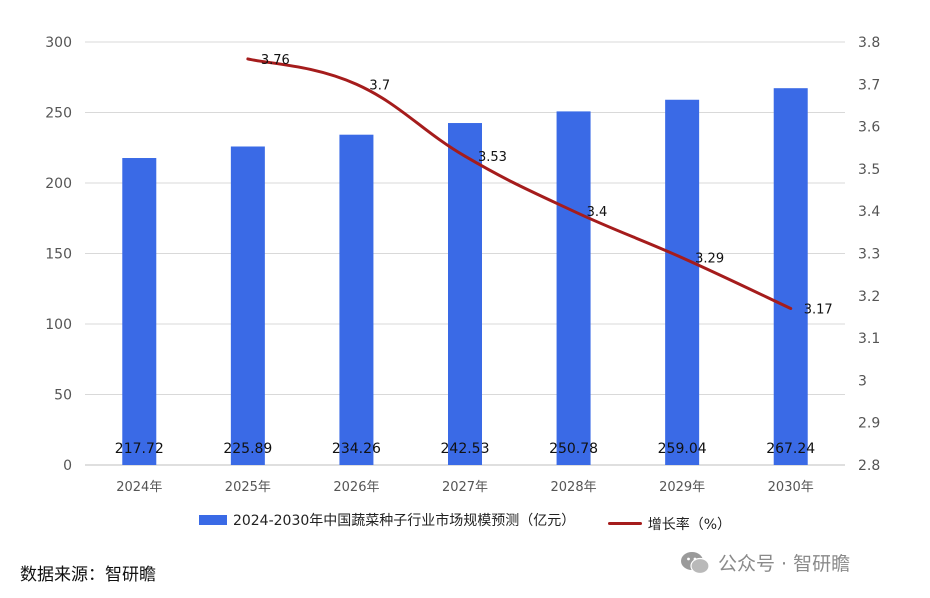 The width and height of the screenshot is (930, 598). What do you see at coordinates (869, 297) in the screenshot?
I see `y-right-tick-label: 3.2` at bounding box center [869, 297].